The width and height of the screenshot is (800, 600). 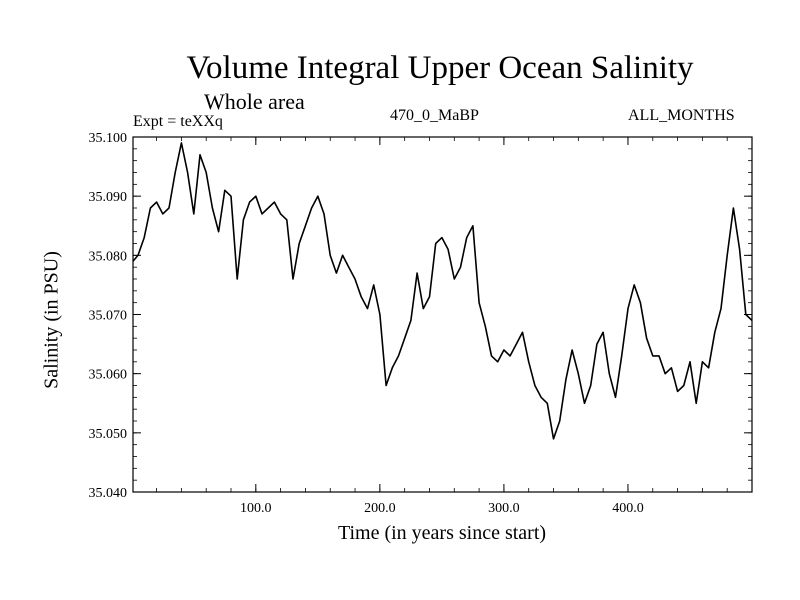 I want to click on chart-title: Volume Integral Upper Ocean Salinity, so click(x=440, y=68).